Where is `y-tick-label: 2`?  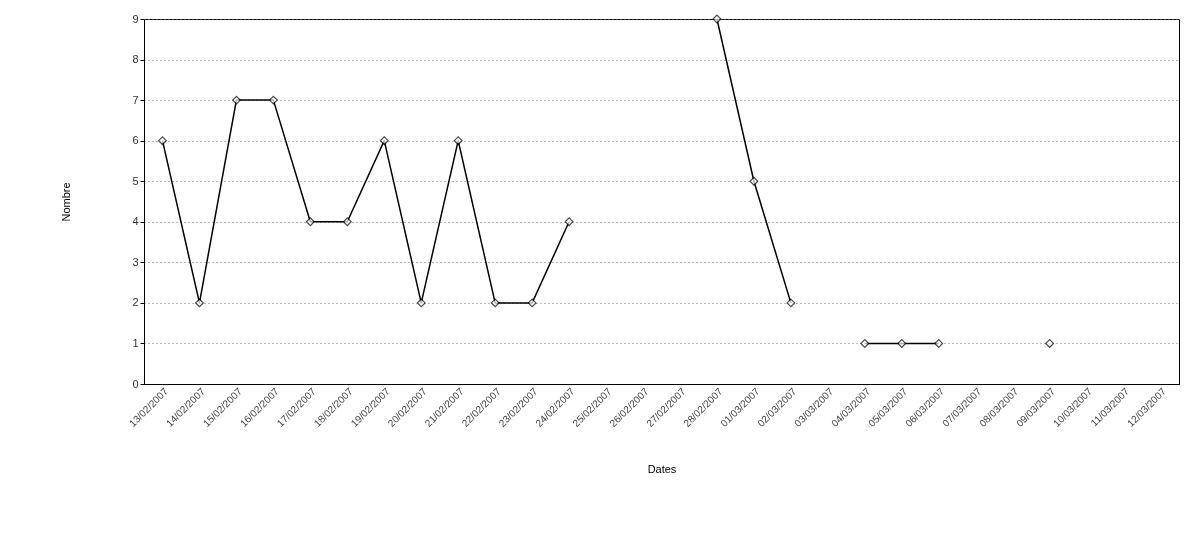
y-tick-label: 2 is located at coordinates (135, 302).